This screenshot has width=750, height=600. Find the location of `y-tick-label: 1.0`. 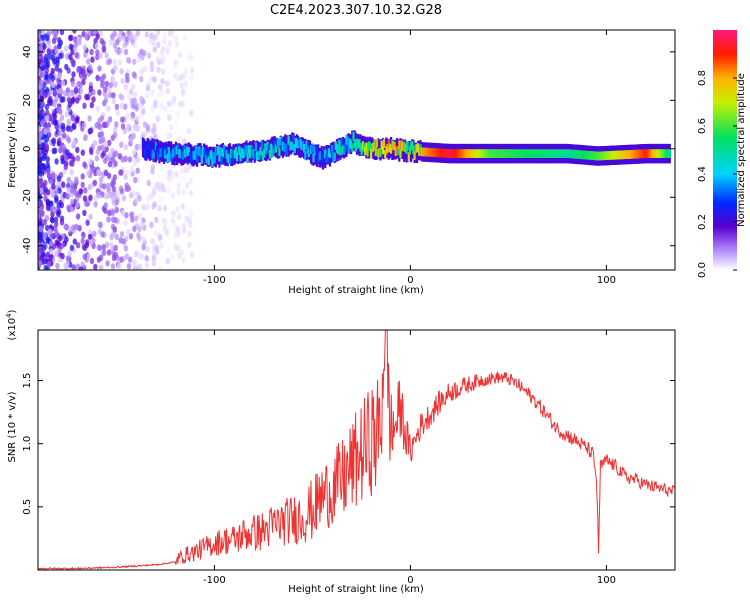

y-tick-label: 1.0 is located at coordinates (27, 444).